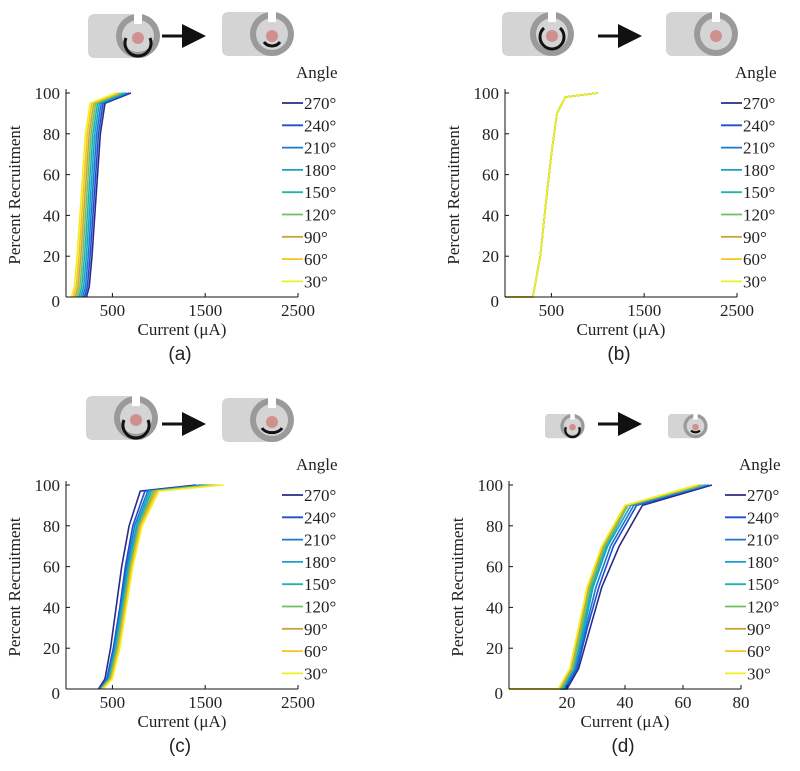 The width and height of the screenshot is (800, 771). Describe the element at coordinates (683, 702) in the screenshot. I see `x-tick-label: 60` at that location.